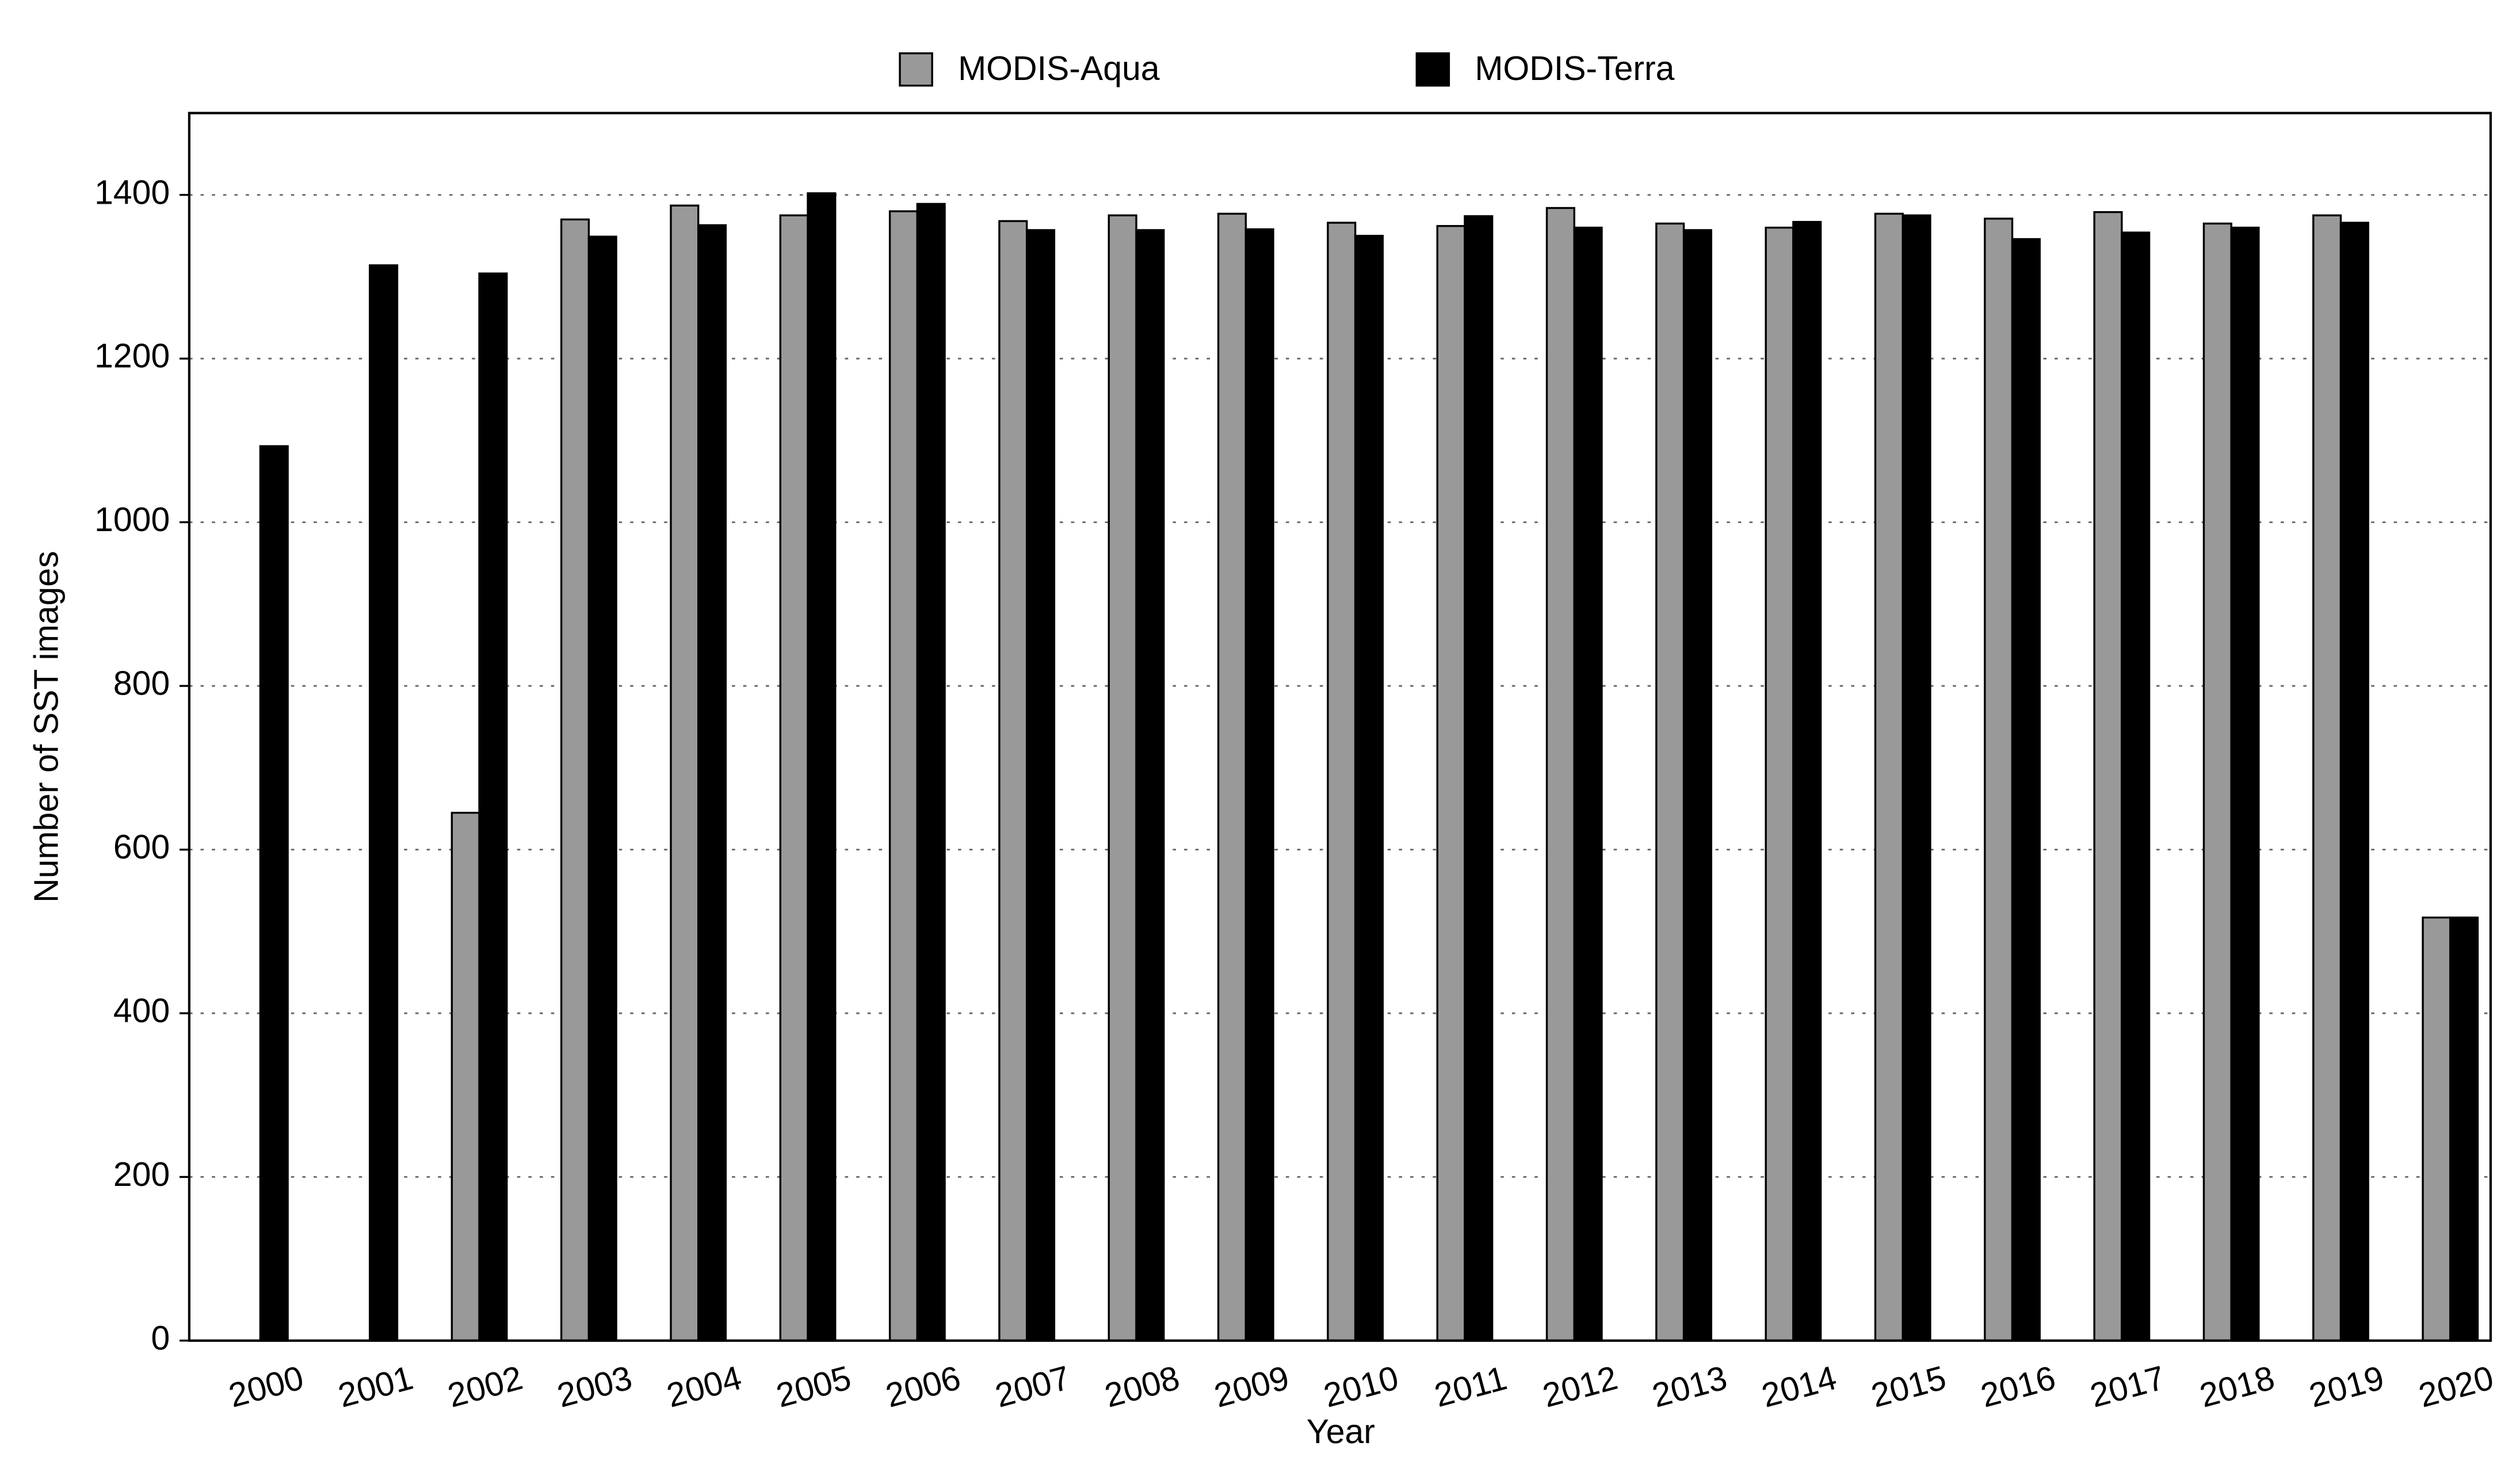 Image resolution: width=2520 pixels, height=1465 pixels. What do you see at coordinates (375, 1387) in the screenshot?
I see `x-tick-label: 2001` at bounding box center [375, 1387].